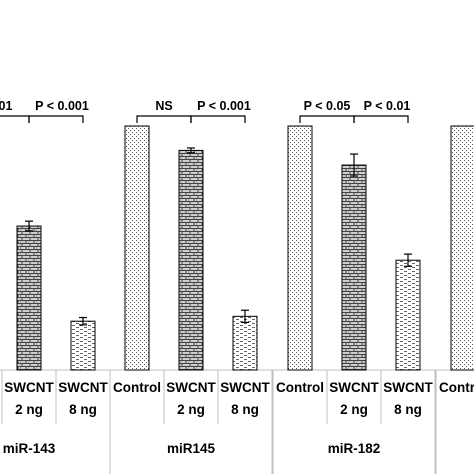  Describe the element at coordinates (163, 106) in the screenshot. I see `significance-label: NS` at that location.